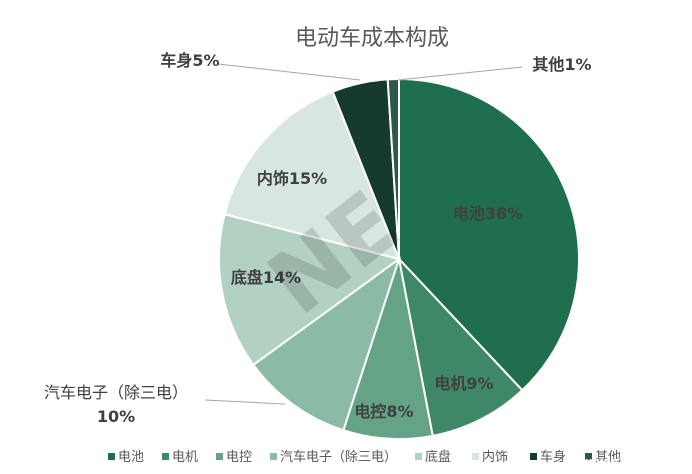 Image resolution: width=692 pixels, height=474 pixels. What do you see at coordinates (185, 457) in the screenshot?
I see `legend-label: 电机` at bounding box center [185, 457].